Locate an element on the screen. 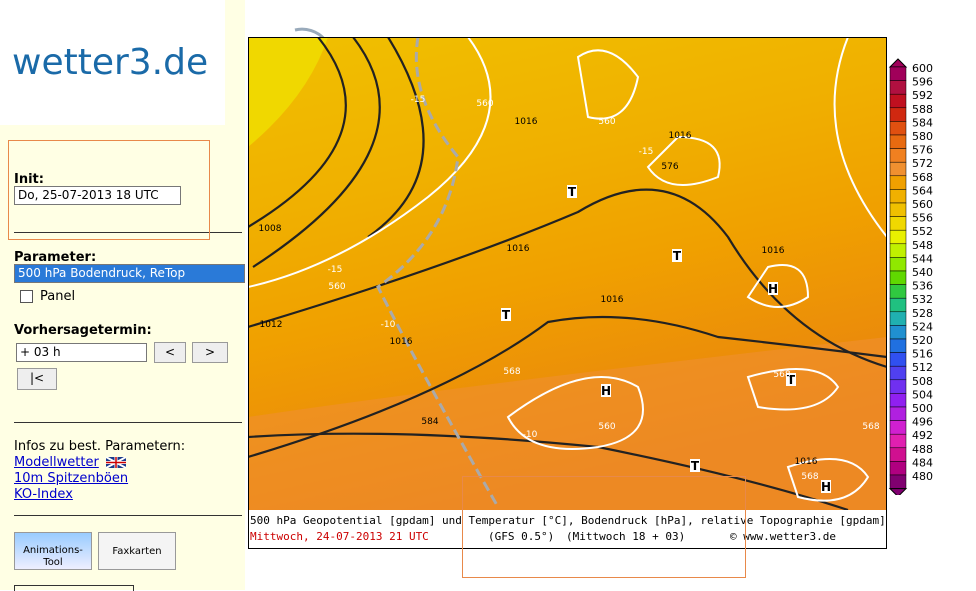  partial-control is located at coordinates (74, 588).